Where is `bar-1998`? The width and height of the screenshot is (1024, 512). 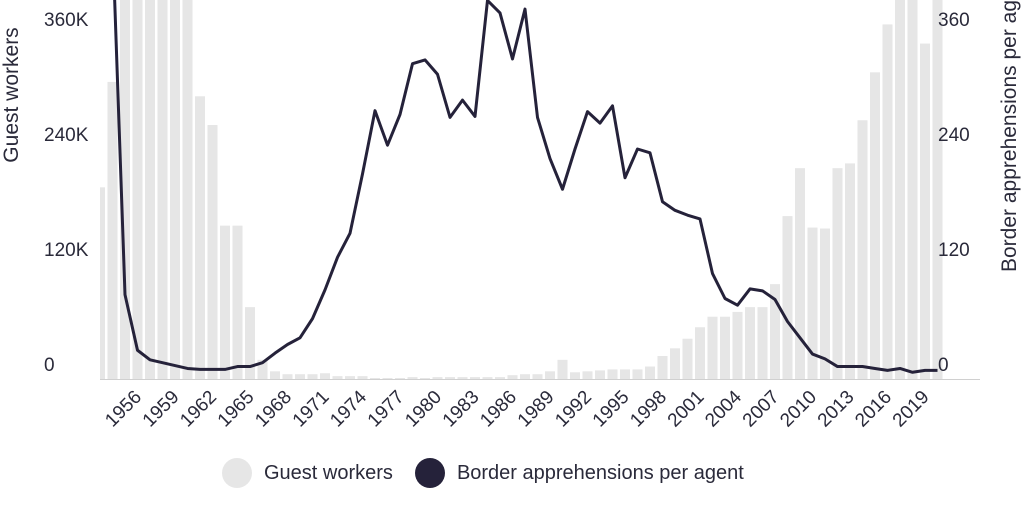 bar-1998 is located at coordinates (662, 367).